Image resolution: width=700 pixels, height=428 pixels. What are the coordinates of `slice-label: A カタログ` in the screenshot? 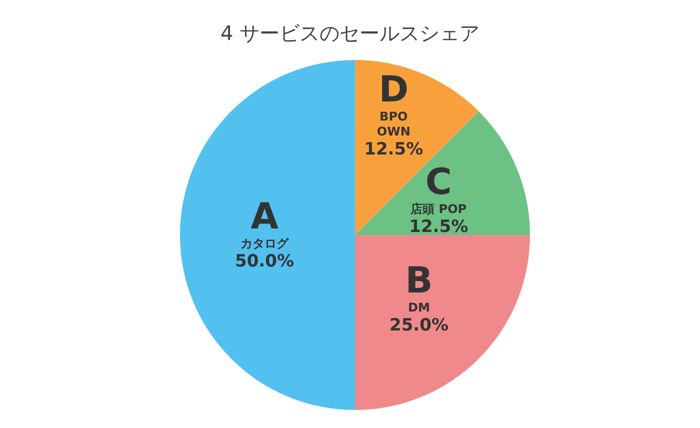 It's located at (265, 223).